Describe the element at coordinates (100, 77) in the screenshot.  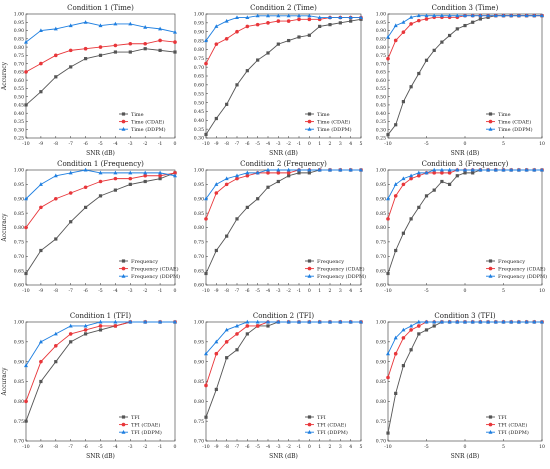
I see `series-line` at that location.